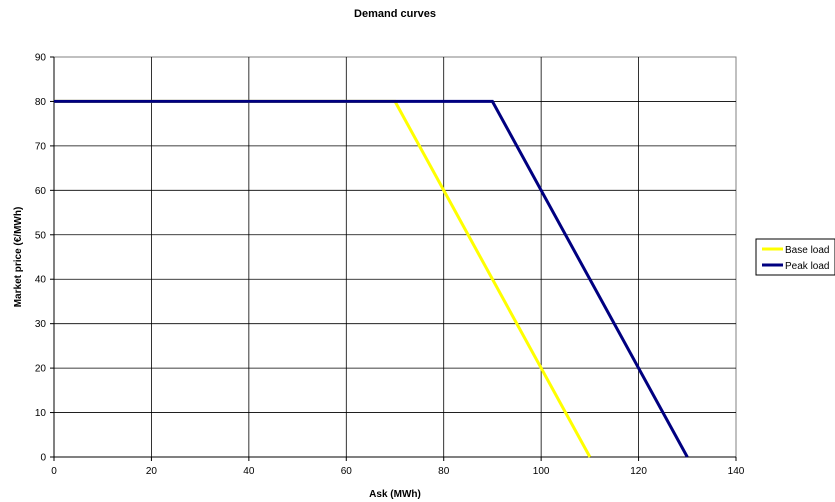  What do you see at coordinates (41, 413) in the screenshot?
I see `y-tick-label-10: 10` at bounding box center [41, 413].